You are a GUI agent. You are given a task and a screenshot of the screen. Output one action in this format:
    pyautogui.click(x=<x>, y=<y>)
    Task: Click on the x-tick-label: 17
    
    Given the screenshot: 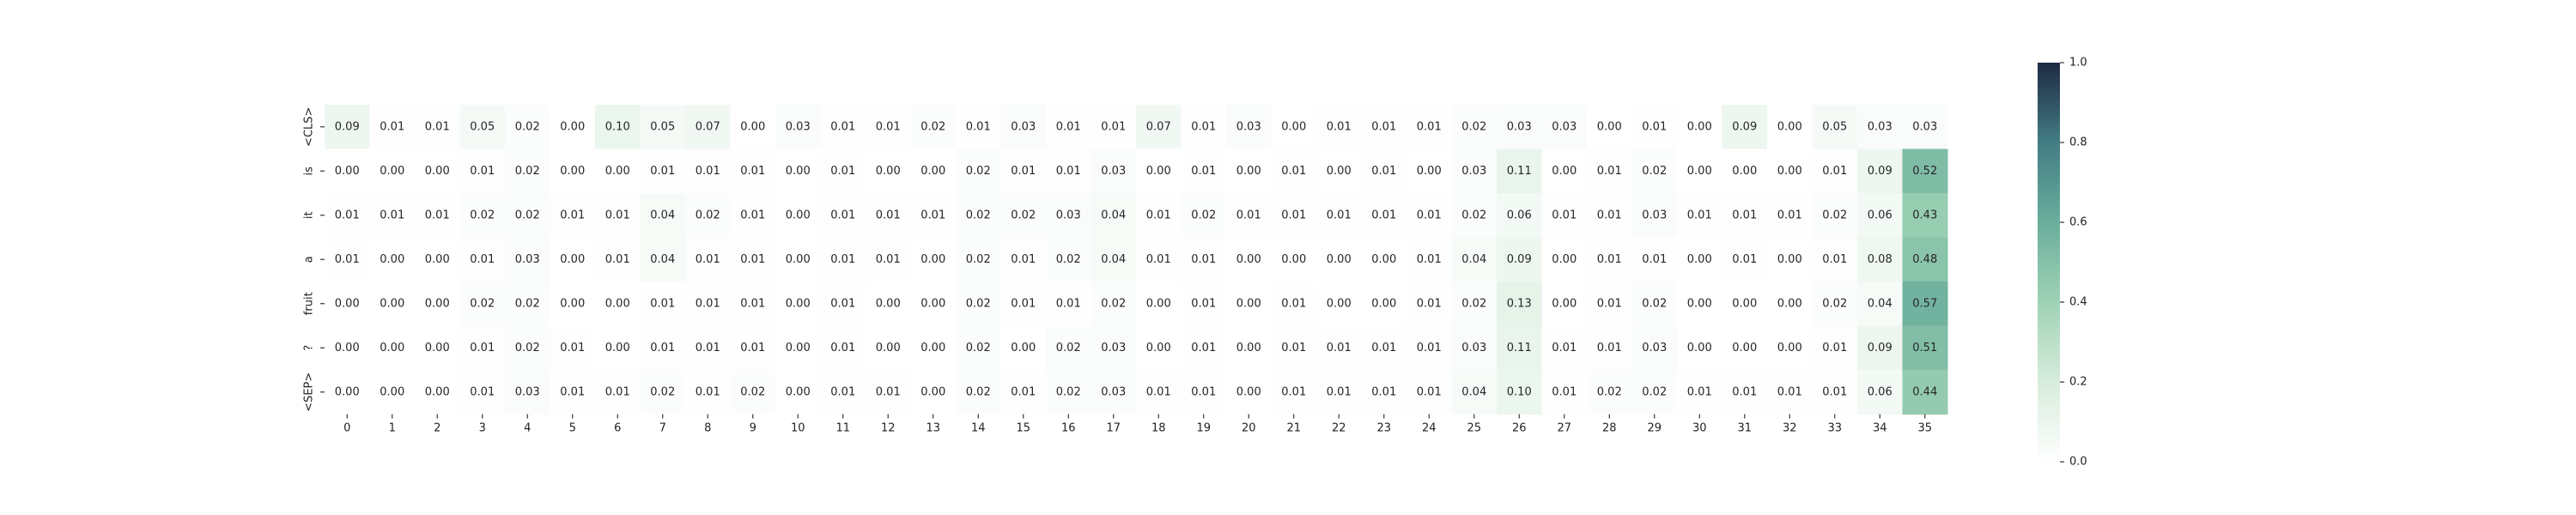 What is the action you would take?
    pyautogui.click(x=1113, y=428)
    